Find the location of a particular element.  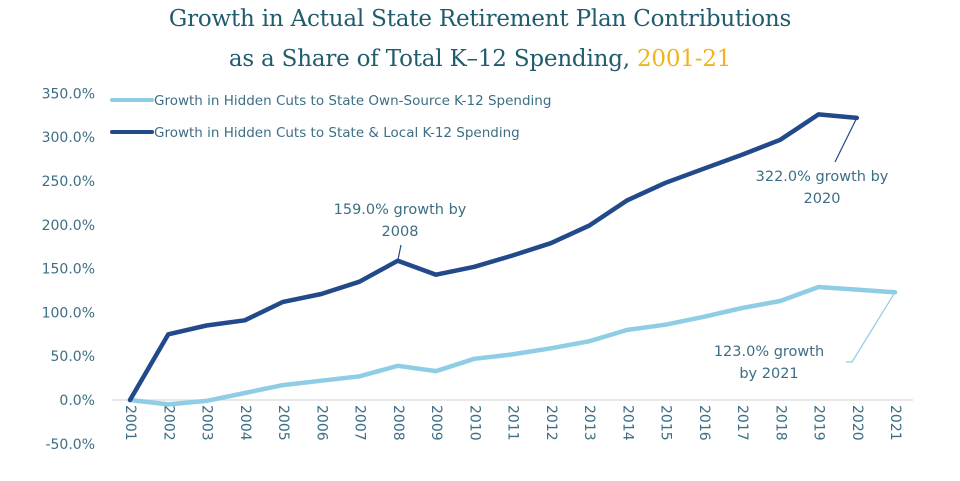

x-tick-label: 2005 is located at coordinates (283, 423).